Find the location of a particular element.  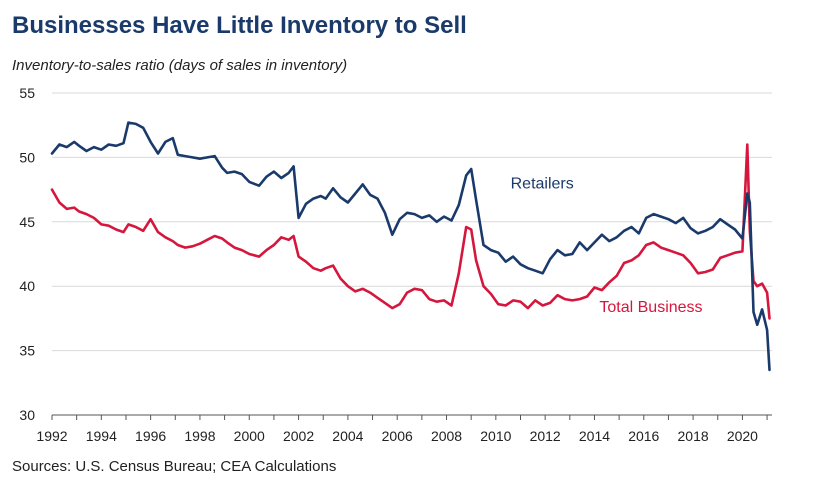

x-tick-label: 2012 is located at coordinates (545, 436).